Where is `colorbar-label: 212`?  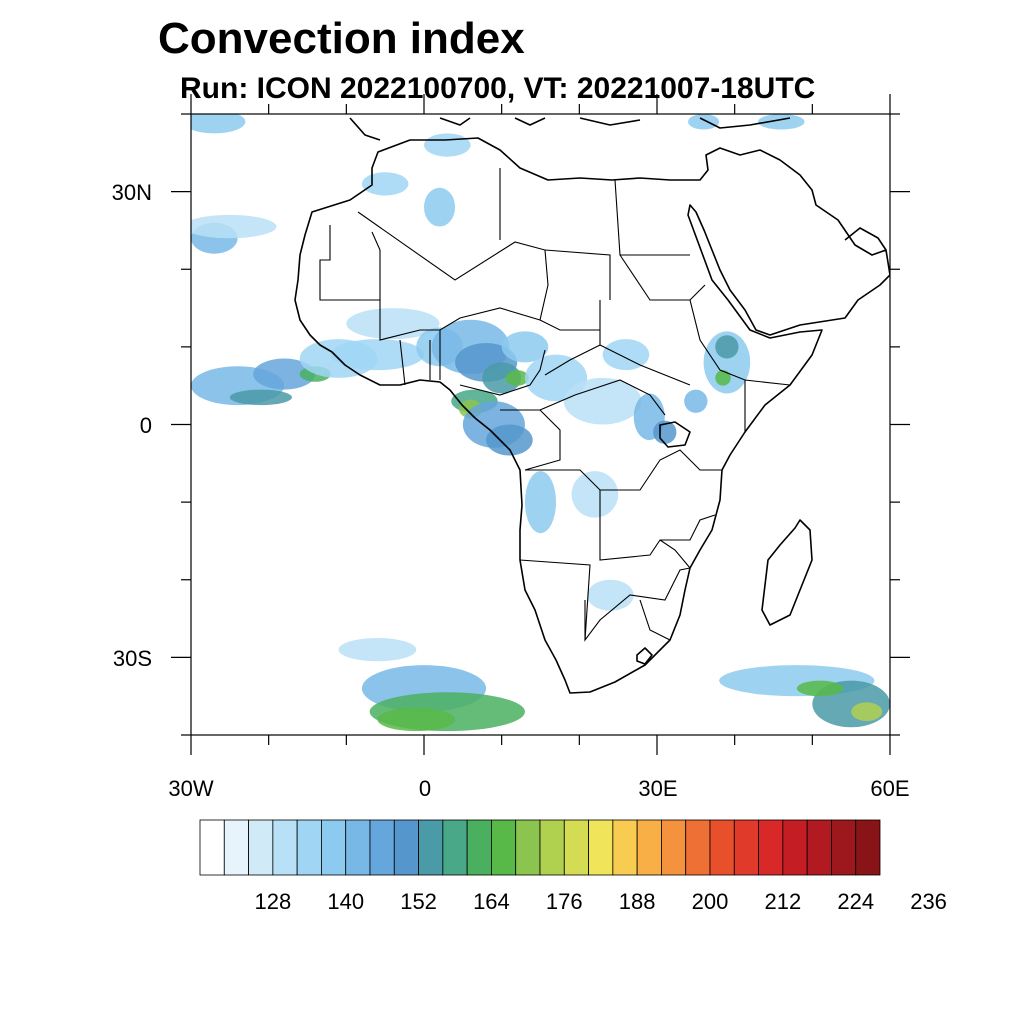 colorbar-label: 212 is located at coordinates (783, 901).